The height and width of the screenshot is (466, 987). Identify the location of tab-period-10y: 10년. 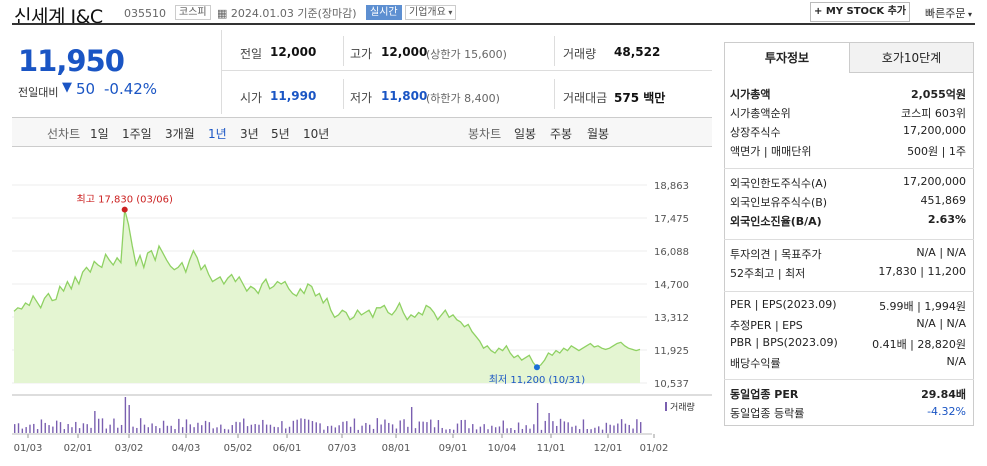
(316, 134).